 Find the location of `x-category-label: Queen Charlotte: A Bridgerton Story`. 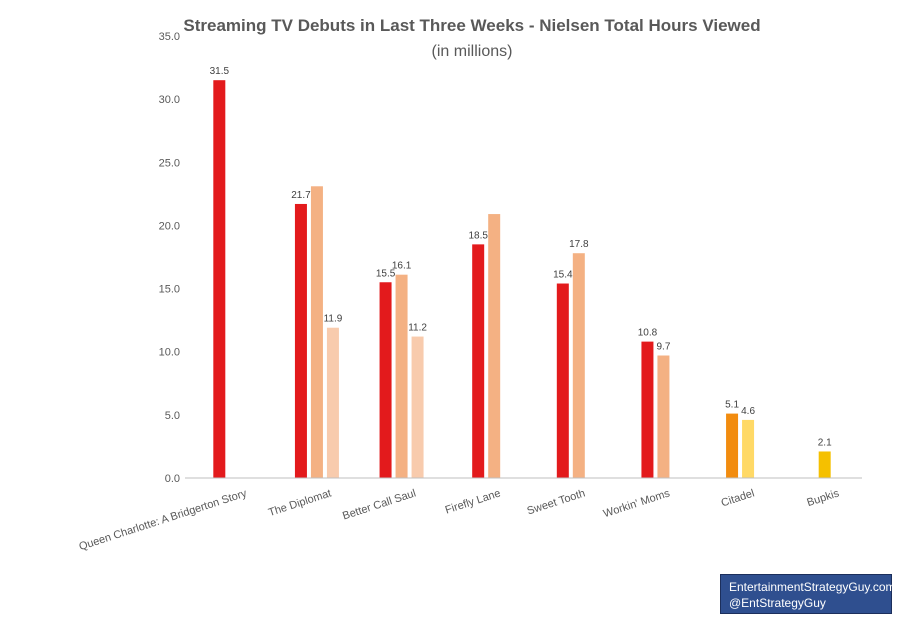

x-category-label: Queen Charlotte: A Bridgerton Story is located at coordinates (163, 520).